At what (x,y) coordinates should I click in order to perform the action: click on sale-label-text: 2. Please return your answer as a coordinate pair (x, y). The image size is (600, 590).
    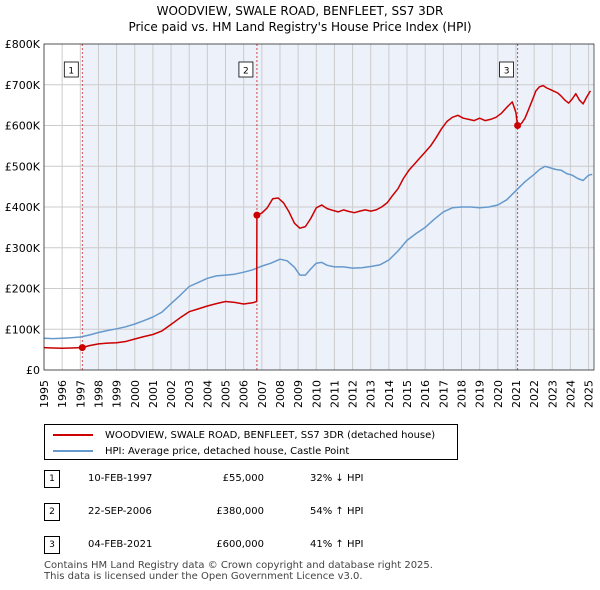
    Looking at the image, I should click on (246, 72).